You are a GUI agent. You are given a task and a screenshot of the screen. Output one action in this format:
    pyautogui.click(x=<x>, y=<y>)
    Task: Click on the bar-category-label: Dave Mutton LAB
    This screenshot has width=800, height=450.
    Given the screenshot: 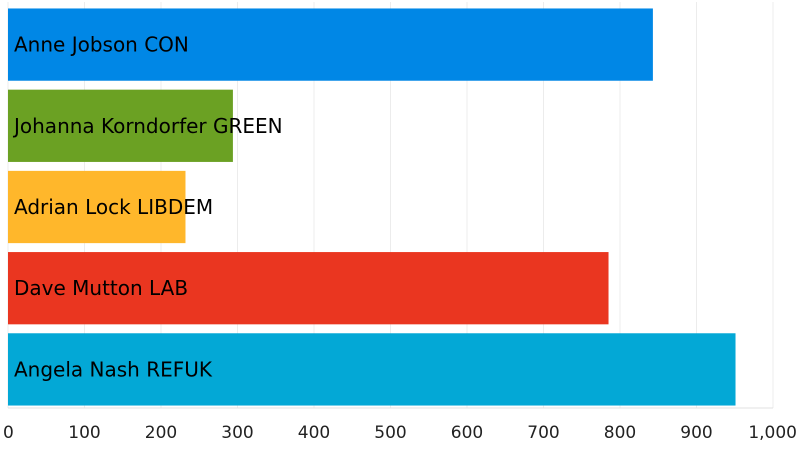 What is the action you would take?
    pyautogui.click(x=101, y=288)
    